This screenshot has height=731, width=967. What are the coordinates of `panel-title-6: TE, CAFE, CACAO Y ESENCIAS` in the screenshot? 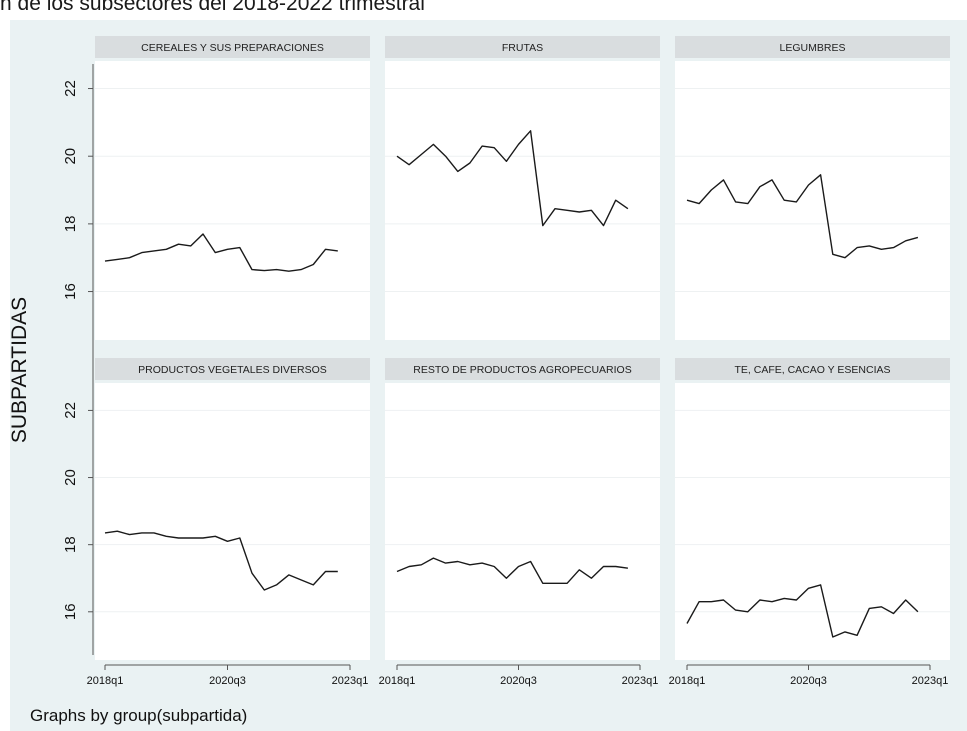 It's located at (813, 370).